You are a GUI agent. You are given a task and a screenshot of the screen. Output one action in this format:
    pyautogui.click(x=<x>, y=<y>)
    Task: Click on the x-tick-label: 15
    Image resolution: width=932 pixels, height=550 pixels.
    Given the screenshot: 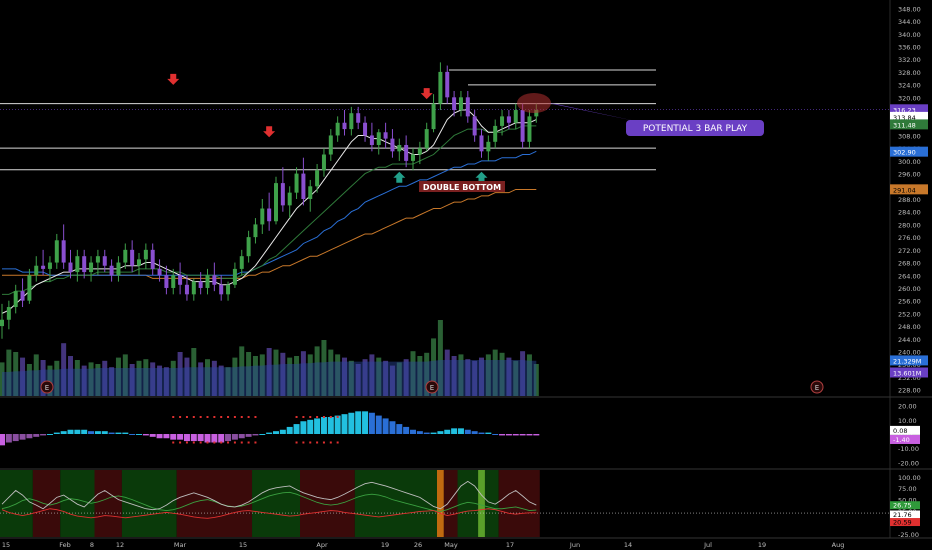 What is the action you would take?
    pyautogui.click(x=243, y=545)
    